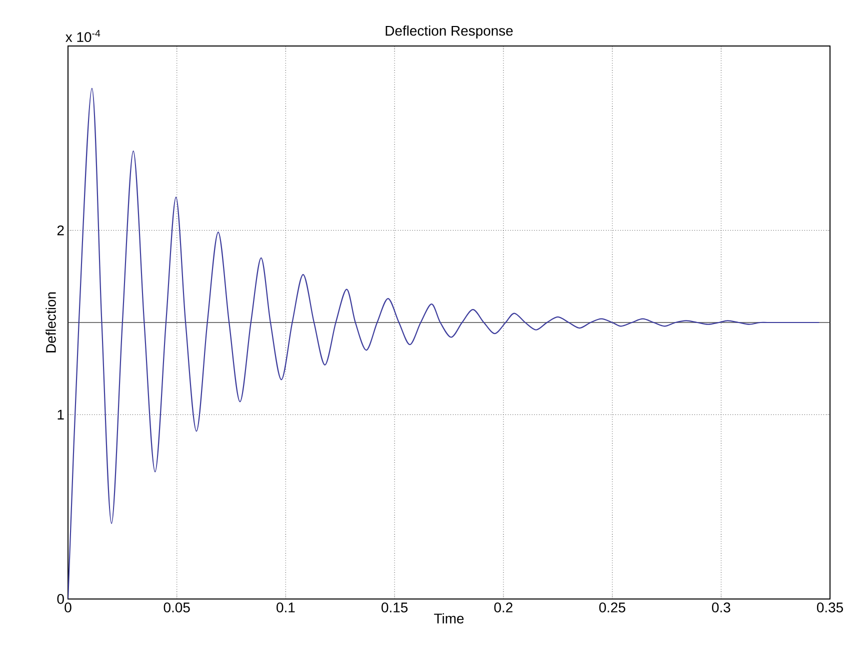  I want to click on x-tick-label: 0.25, so click(612, 607).